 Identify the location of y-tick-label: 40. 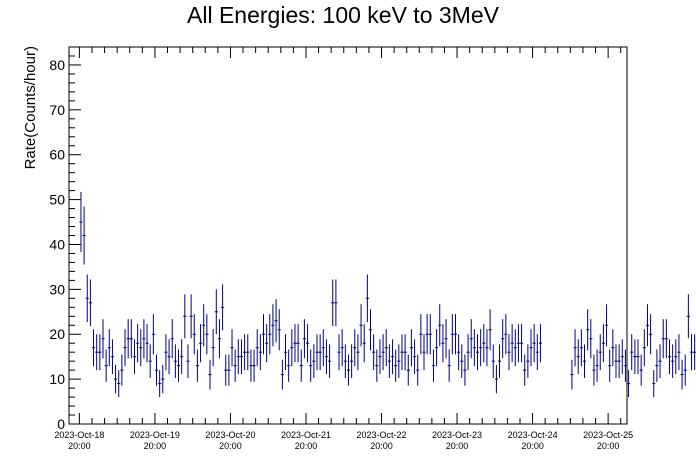
(57, 244).